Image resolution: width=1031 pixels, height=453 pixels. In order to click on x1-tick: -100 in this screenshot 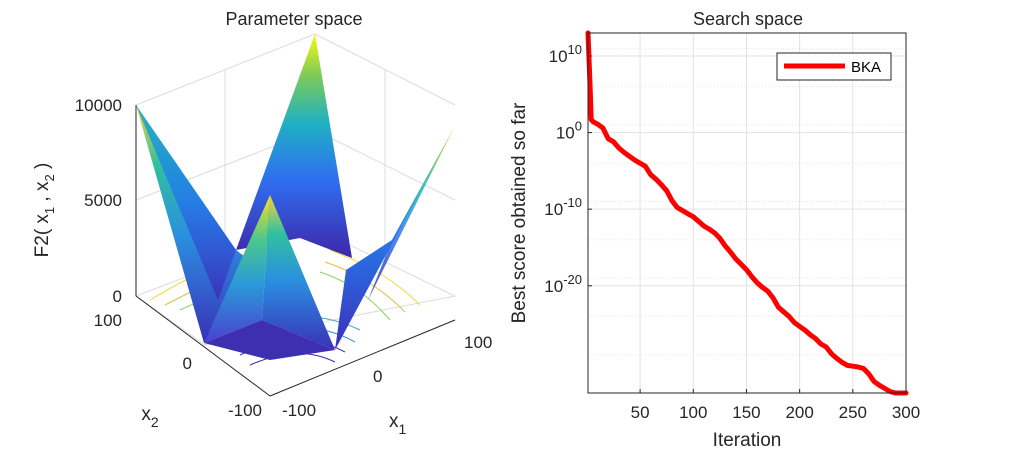, I will do `click(299, 410)`.